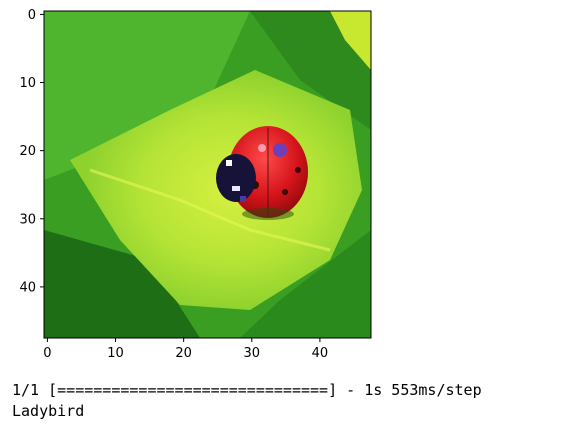 This screenshot has height=436, width=574. What do you see at coordinates (210, 210) in the screenshot?
I see `leaf-vein` at bounding box center [210, 210].